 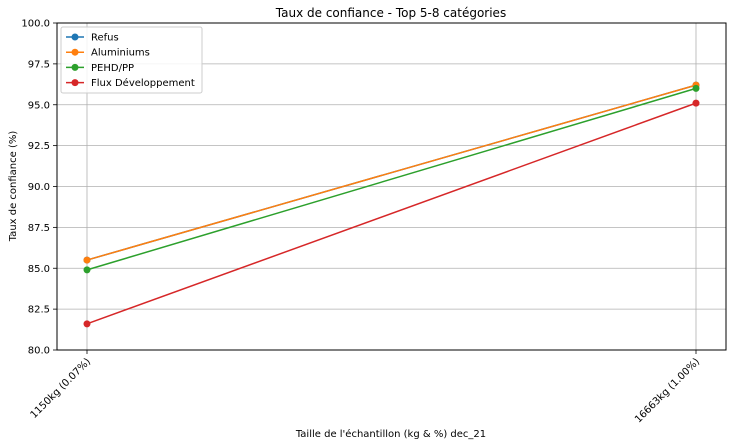 I want to click on x-axis-label: Taille de l'échantillon (kg & %) dec_21, so click(x=390, y=434).